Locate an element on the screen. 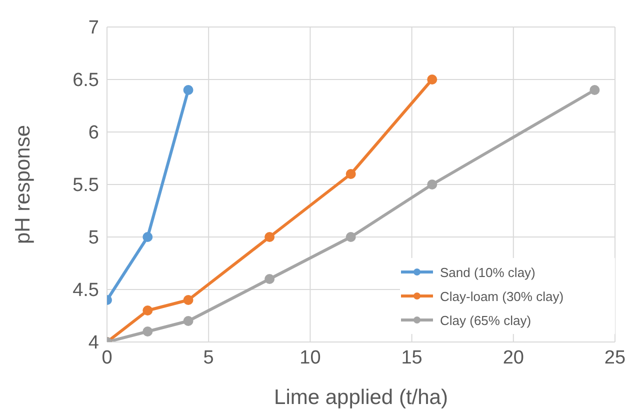  y-tick-label: 5 is located at coordinates (93, 238).